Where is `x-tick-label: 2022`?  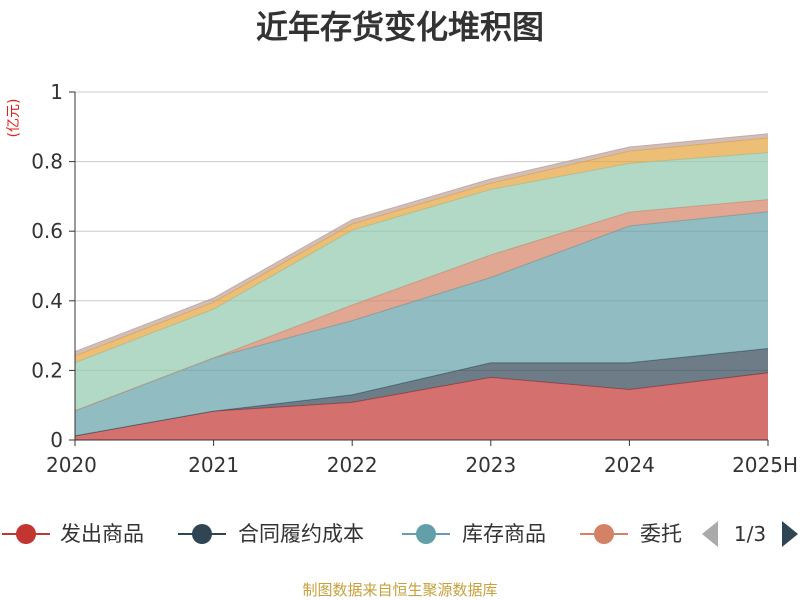 x-tick-label: 2022 is located at coordinates (352, 465).